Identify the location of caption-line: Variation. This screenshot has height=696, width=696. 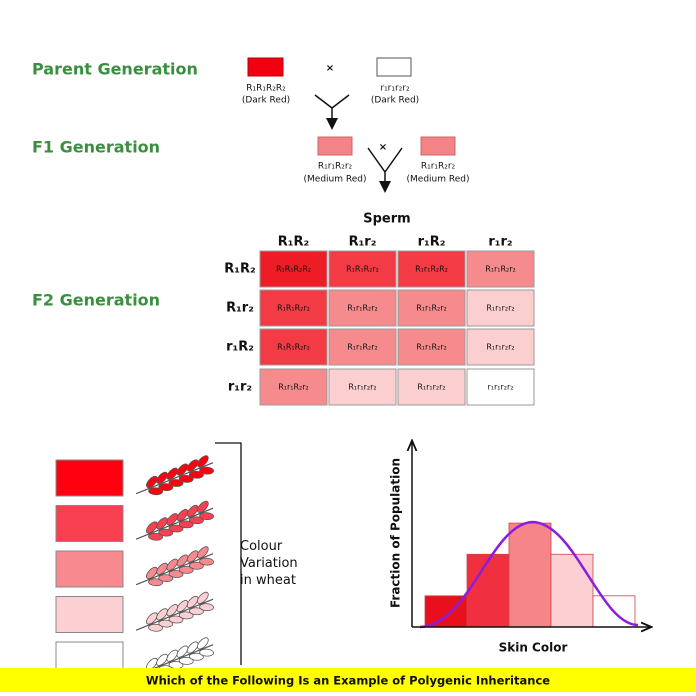
(269, 563).